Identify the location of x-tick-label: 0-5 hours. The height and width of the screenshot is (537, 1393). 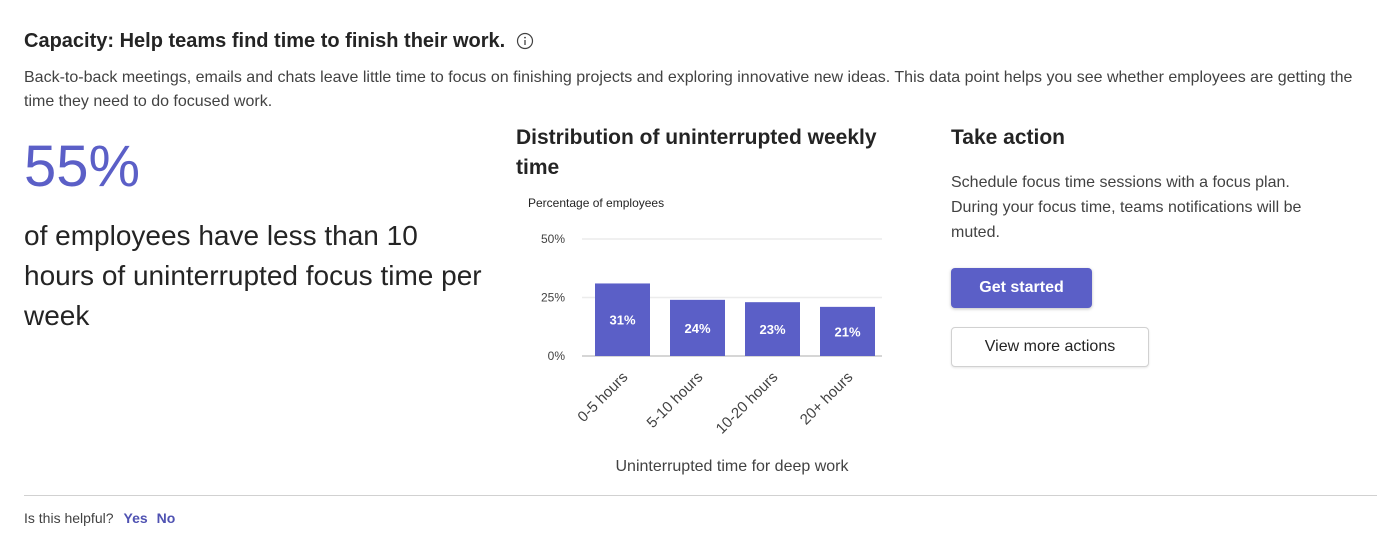
(602, 397).